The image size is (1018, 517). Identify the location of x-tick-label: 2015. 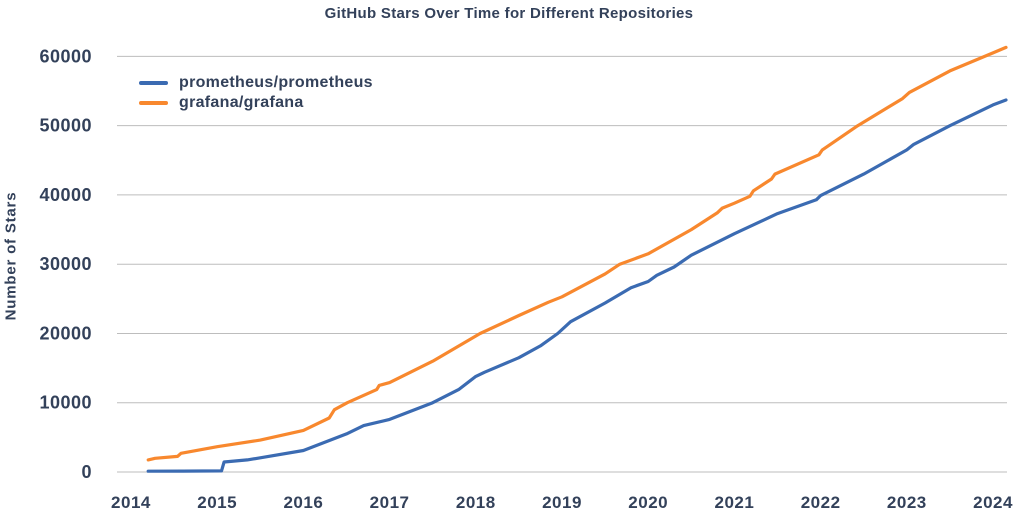
(217, 502).